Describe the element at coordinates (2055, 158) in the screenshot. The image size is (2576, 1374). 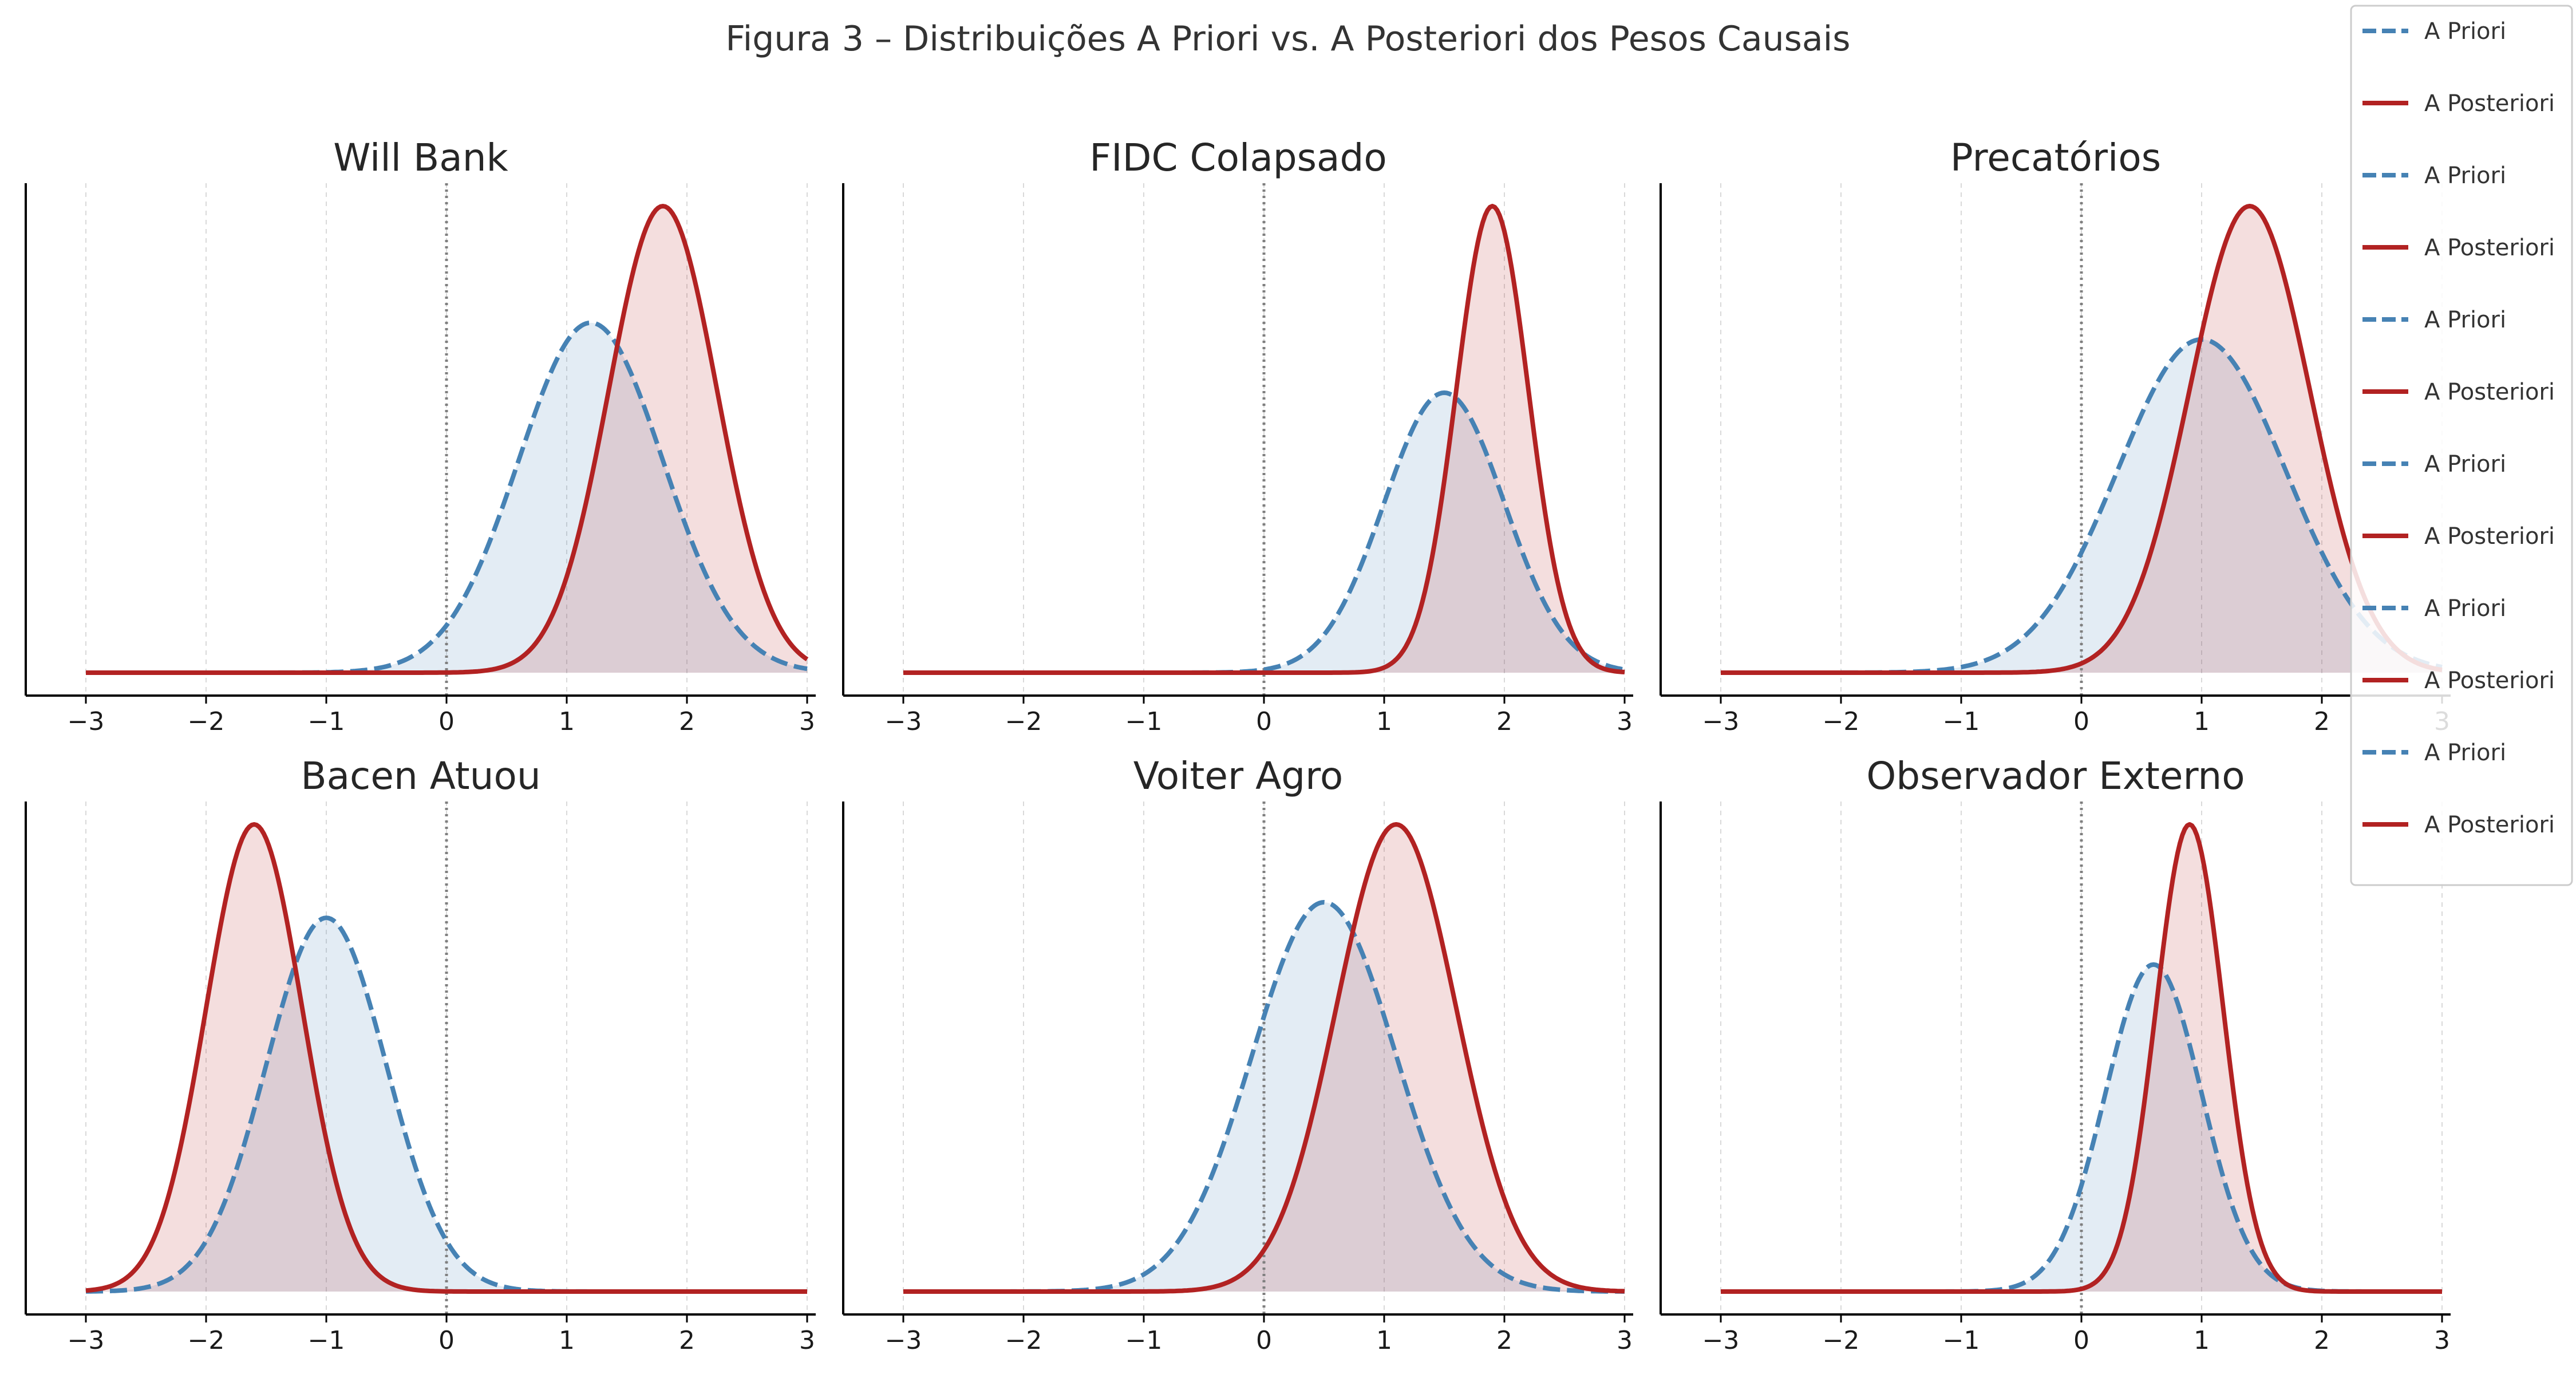
I see `subplot-title: Precatórios` at that location.